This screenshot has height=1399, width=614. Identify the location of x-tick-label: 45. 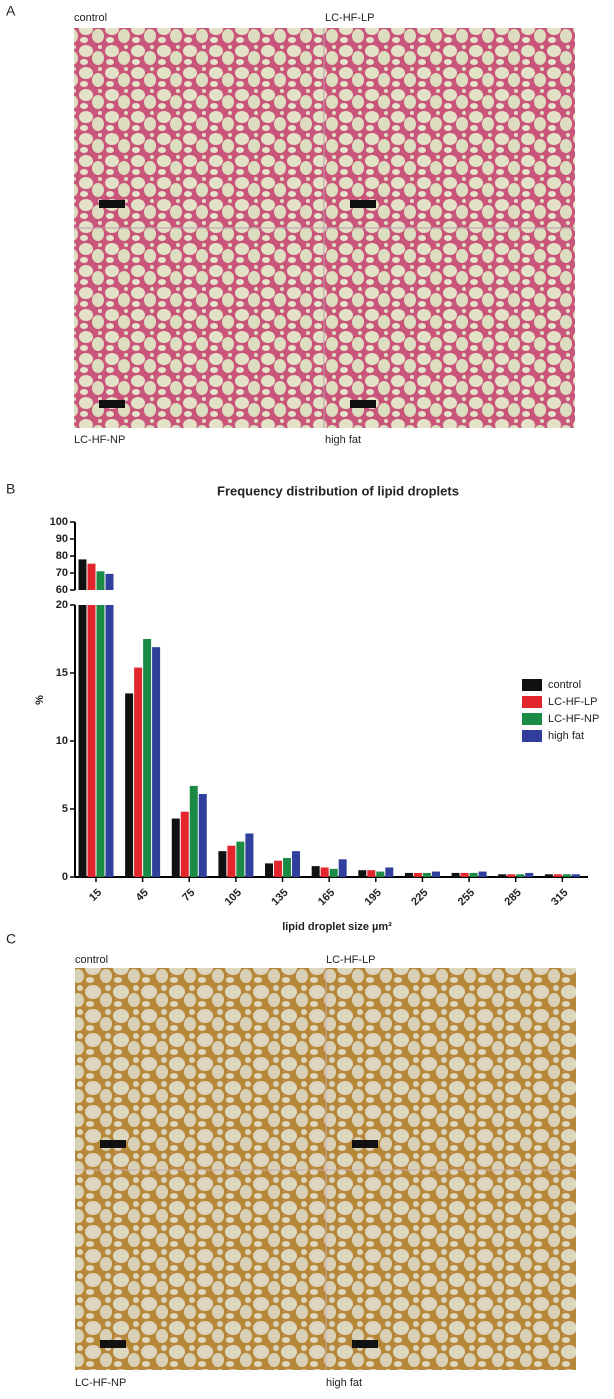
(142, 895).